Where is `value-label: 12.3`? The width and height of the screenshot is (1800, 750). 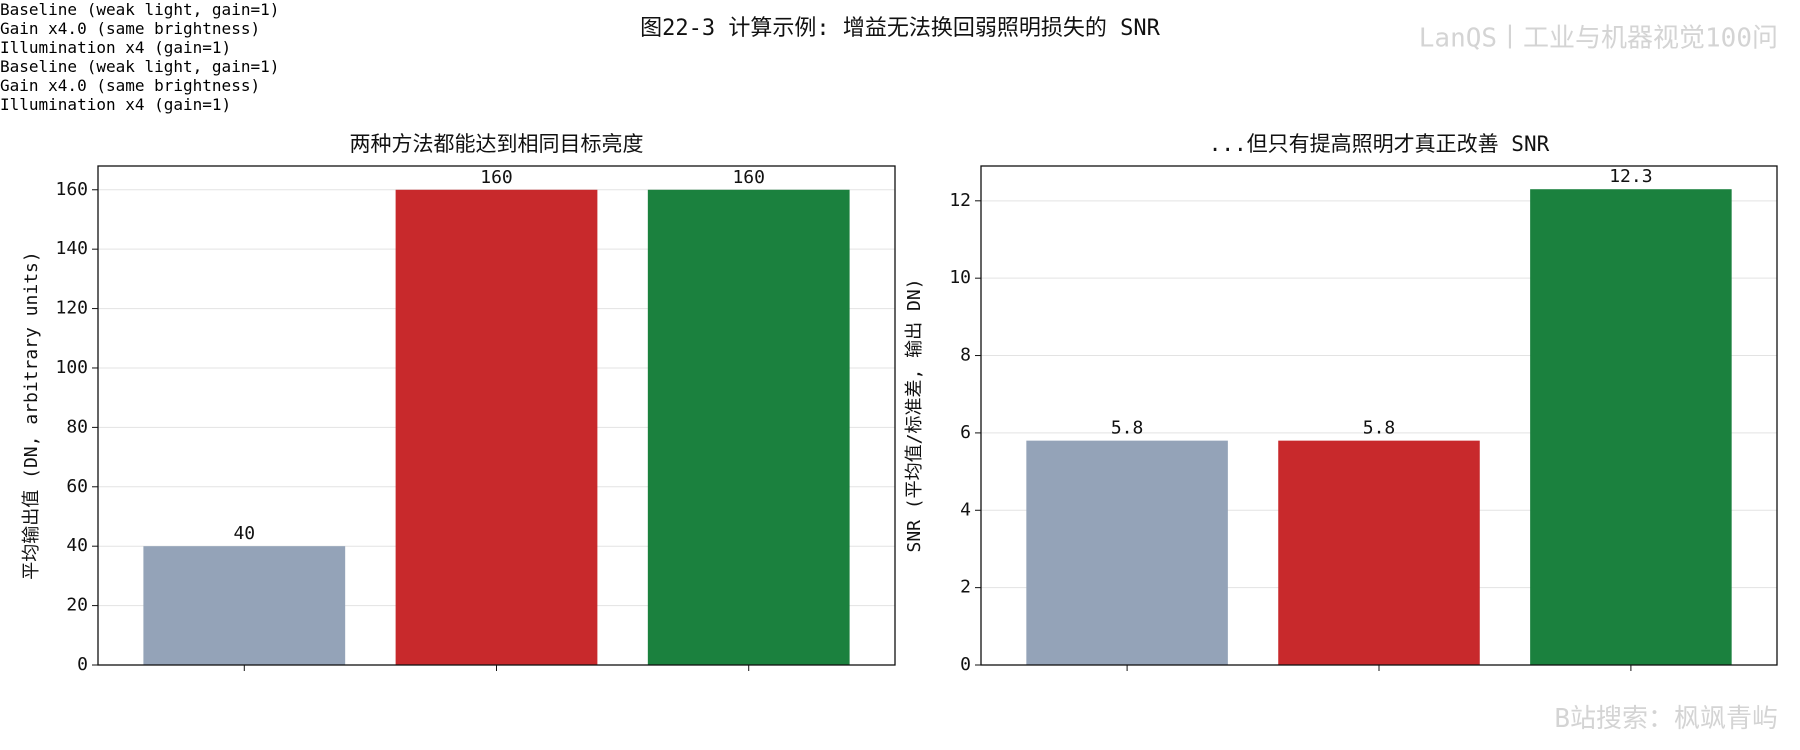
value-label: 12.3 is located at coordinates (1630, 176).